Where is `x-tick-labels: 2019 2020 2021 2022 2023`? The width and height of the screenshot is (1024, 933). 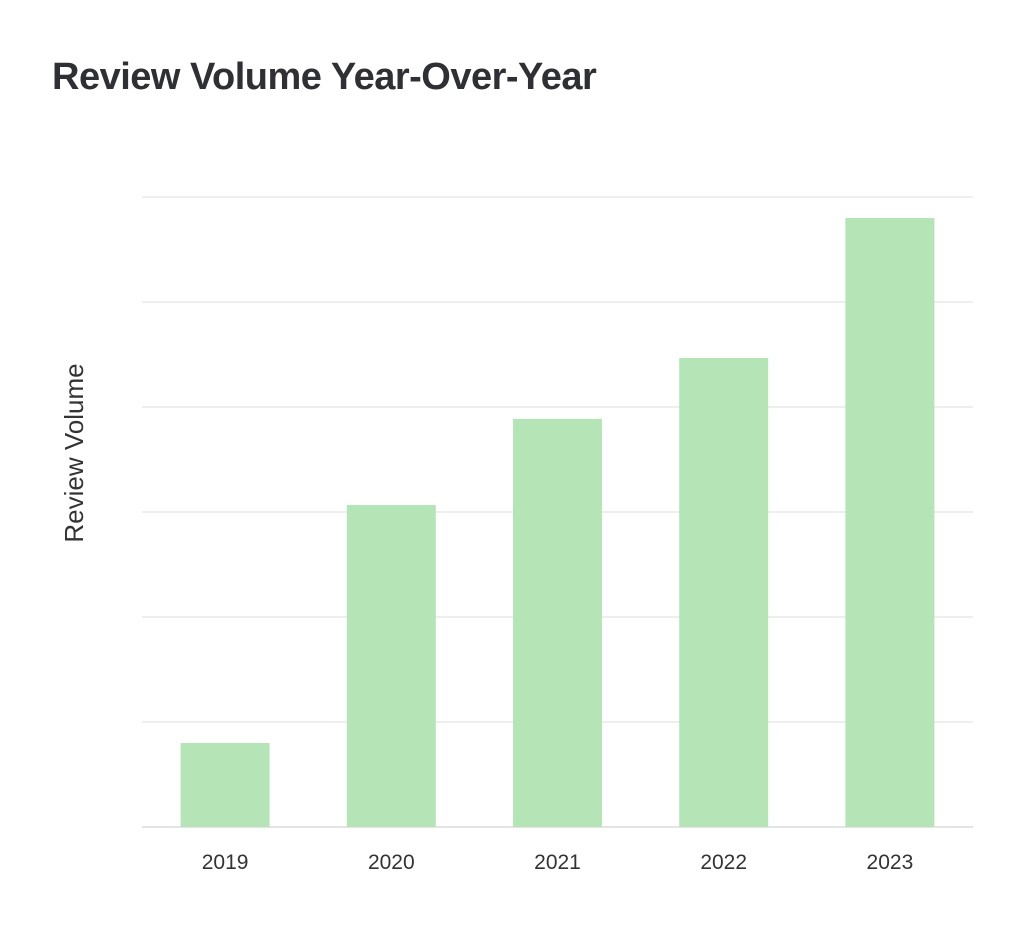
x-tick-labels: 2019 2020 2021 2022 2023 is located at coordinates (558, 862).